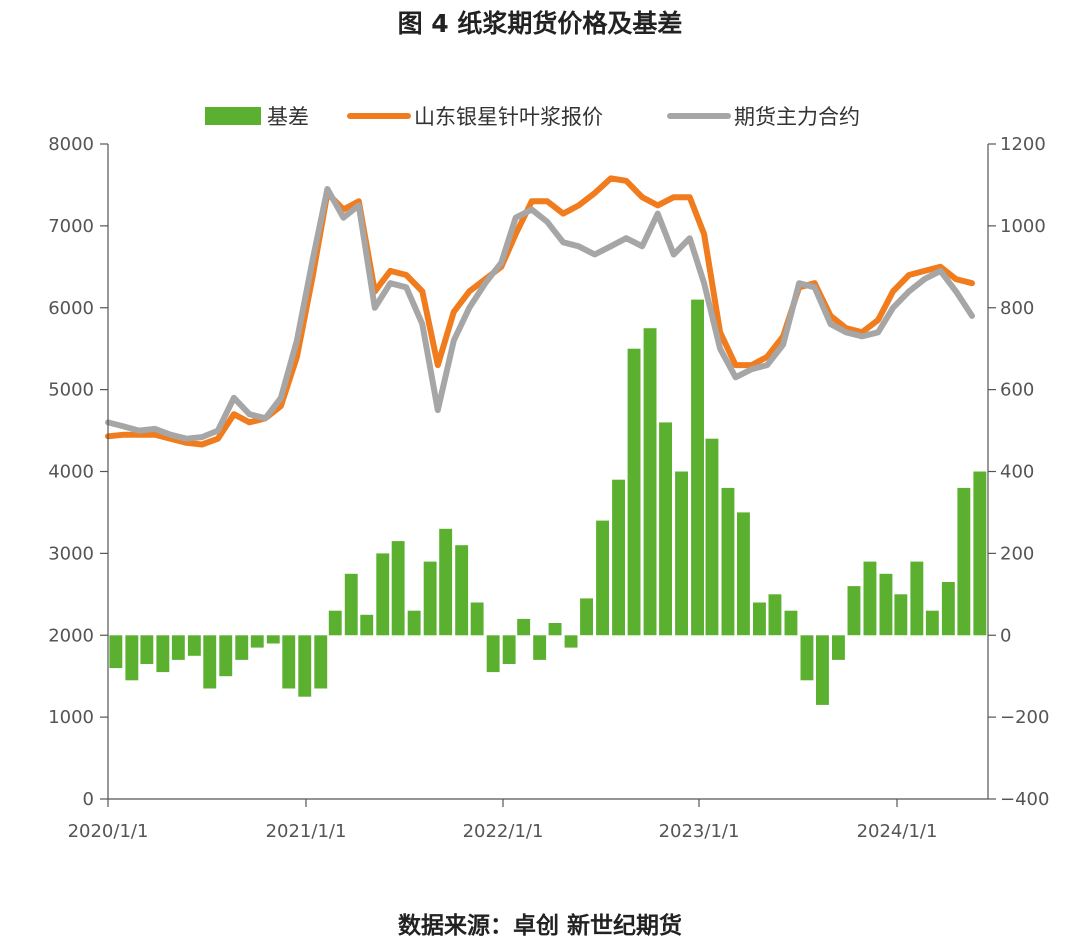 This screenshot has width=1080, height=949. Describe the element at coordinates (88, 799) in the screenshot. I see `y-left-tick-label: 0` at that location.